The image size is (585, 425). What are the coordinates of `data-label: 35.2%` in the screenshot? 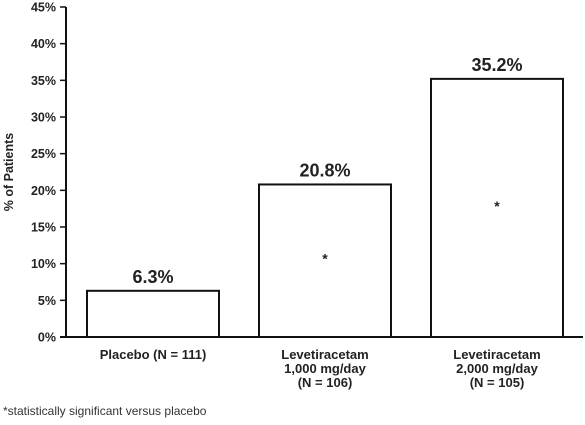 It's located at (496, 65).